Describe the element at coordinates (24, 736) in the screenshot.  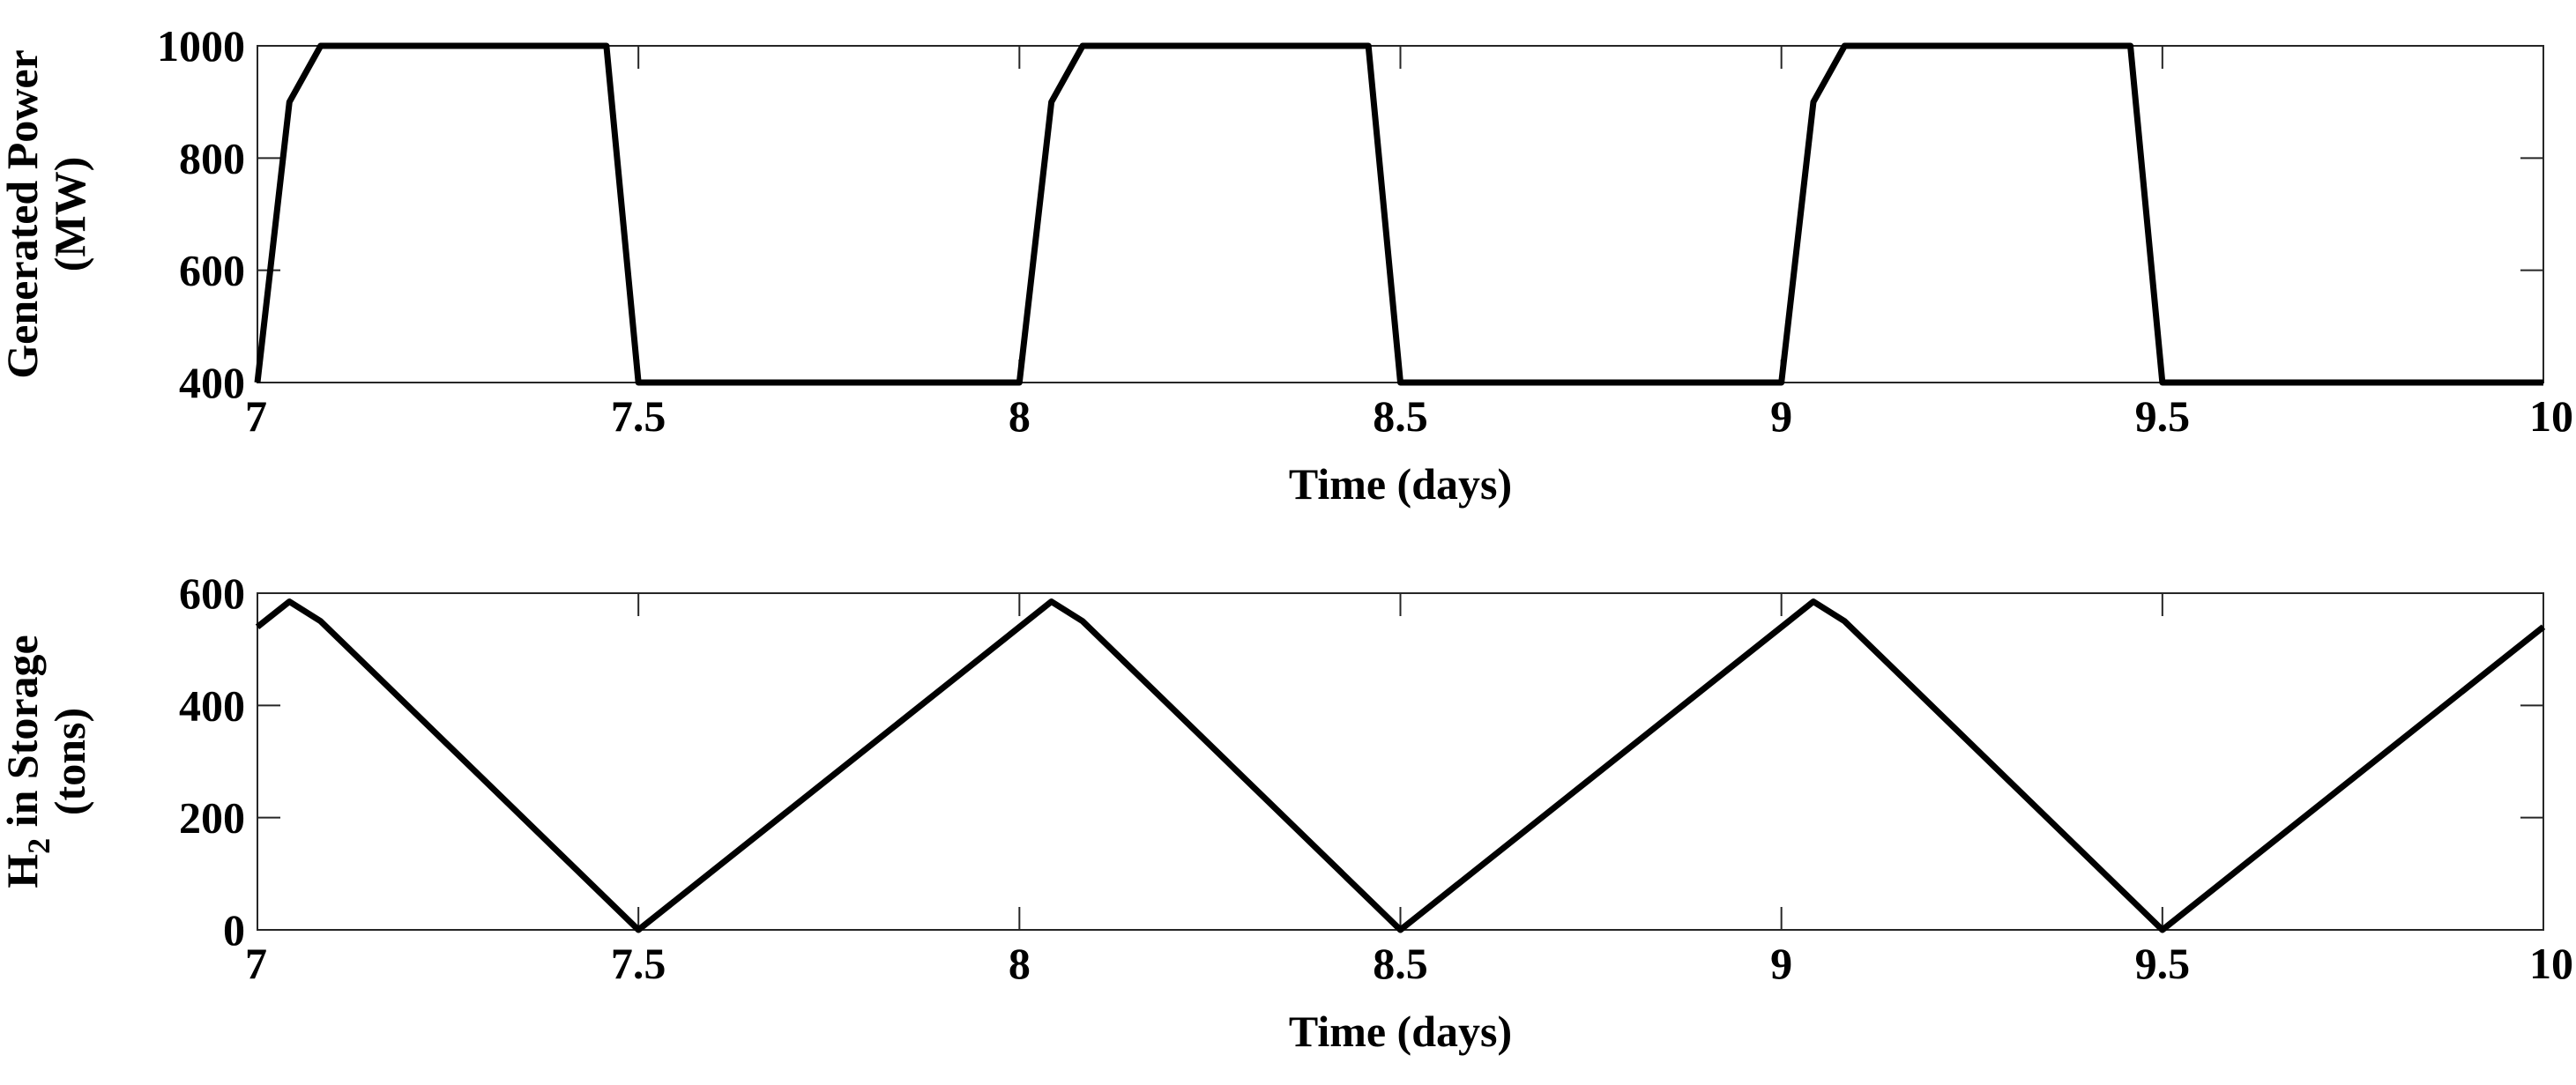
I see `y-label-text: in Storage` at that location.